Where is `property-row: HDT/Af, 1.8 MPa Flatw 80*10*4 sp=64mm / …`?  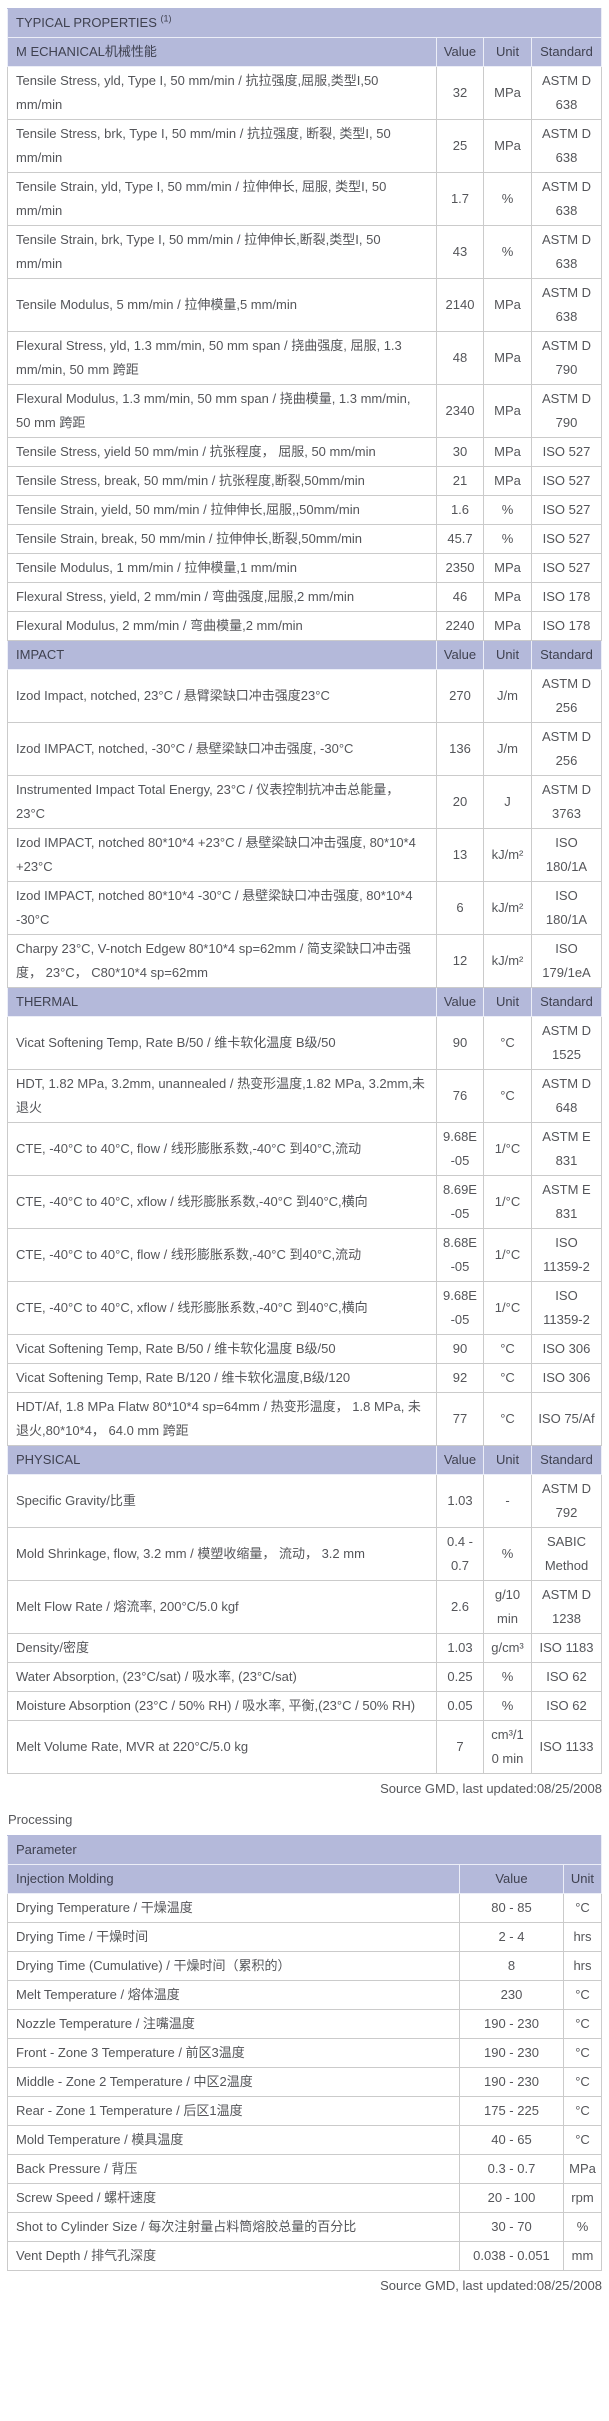 property-row: HDT/Af, 1.8 MPa Flatw 80*10*4 sp=64mm / … is located at coordinates (304, 1419).